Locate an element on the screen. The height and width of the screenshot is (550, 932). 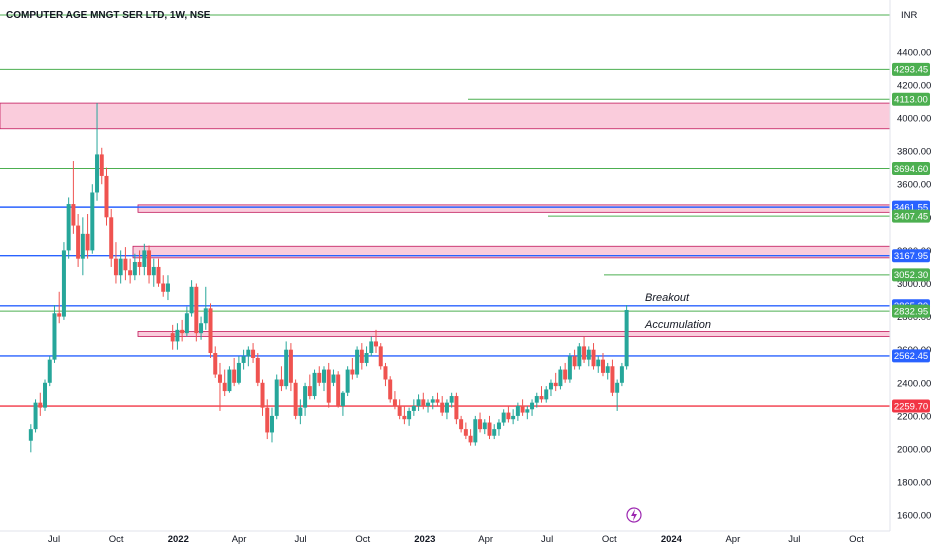
y-tick-label: 4200.00 is located at coordinates (914, 85).